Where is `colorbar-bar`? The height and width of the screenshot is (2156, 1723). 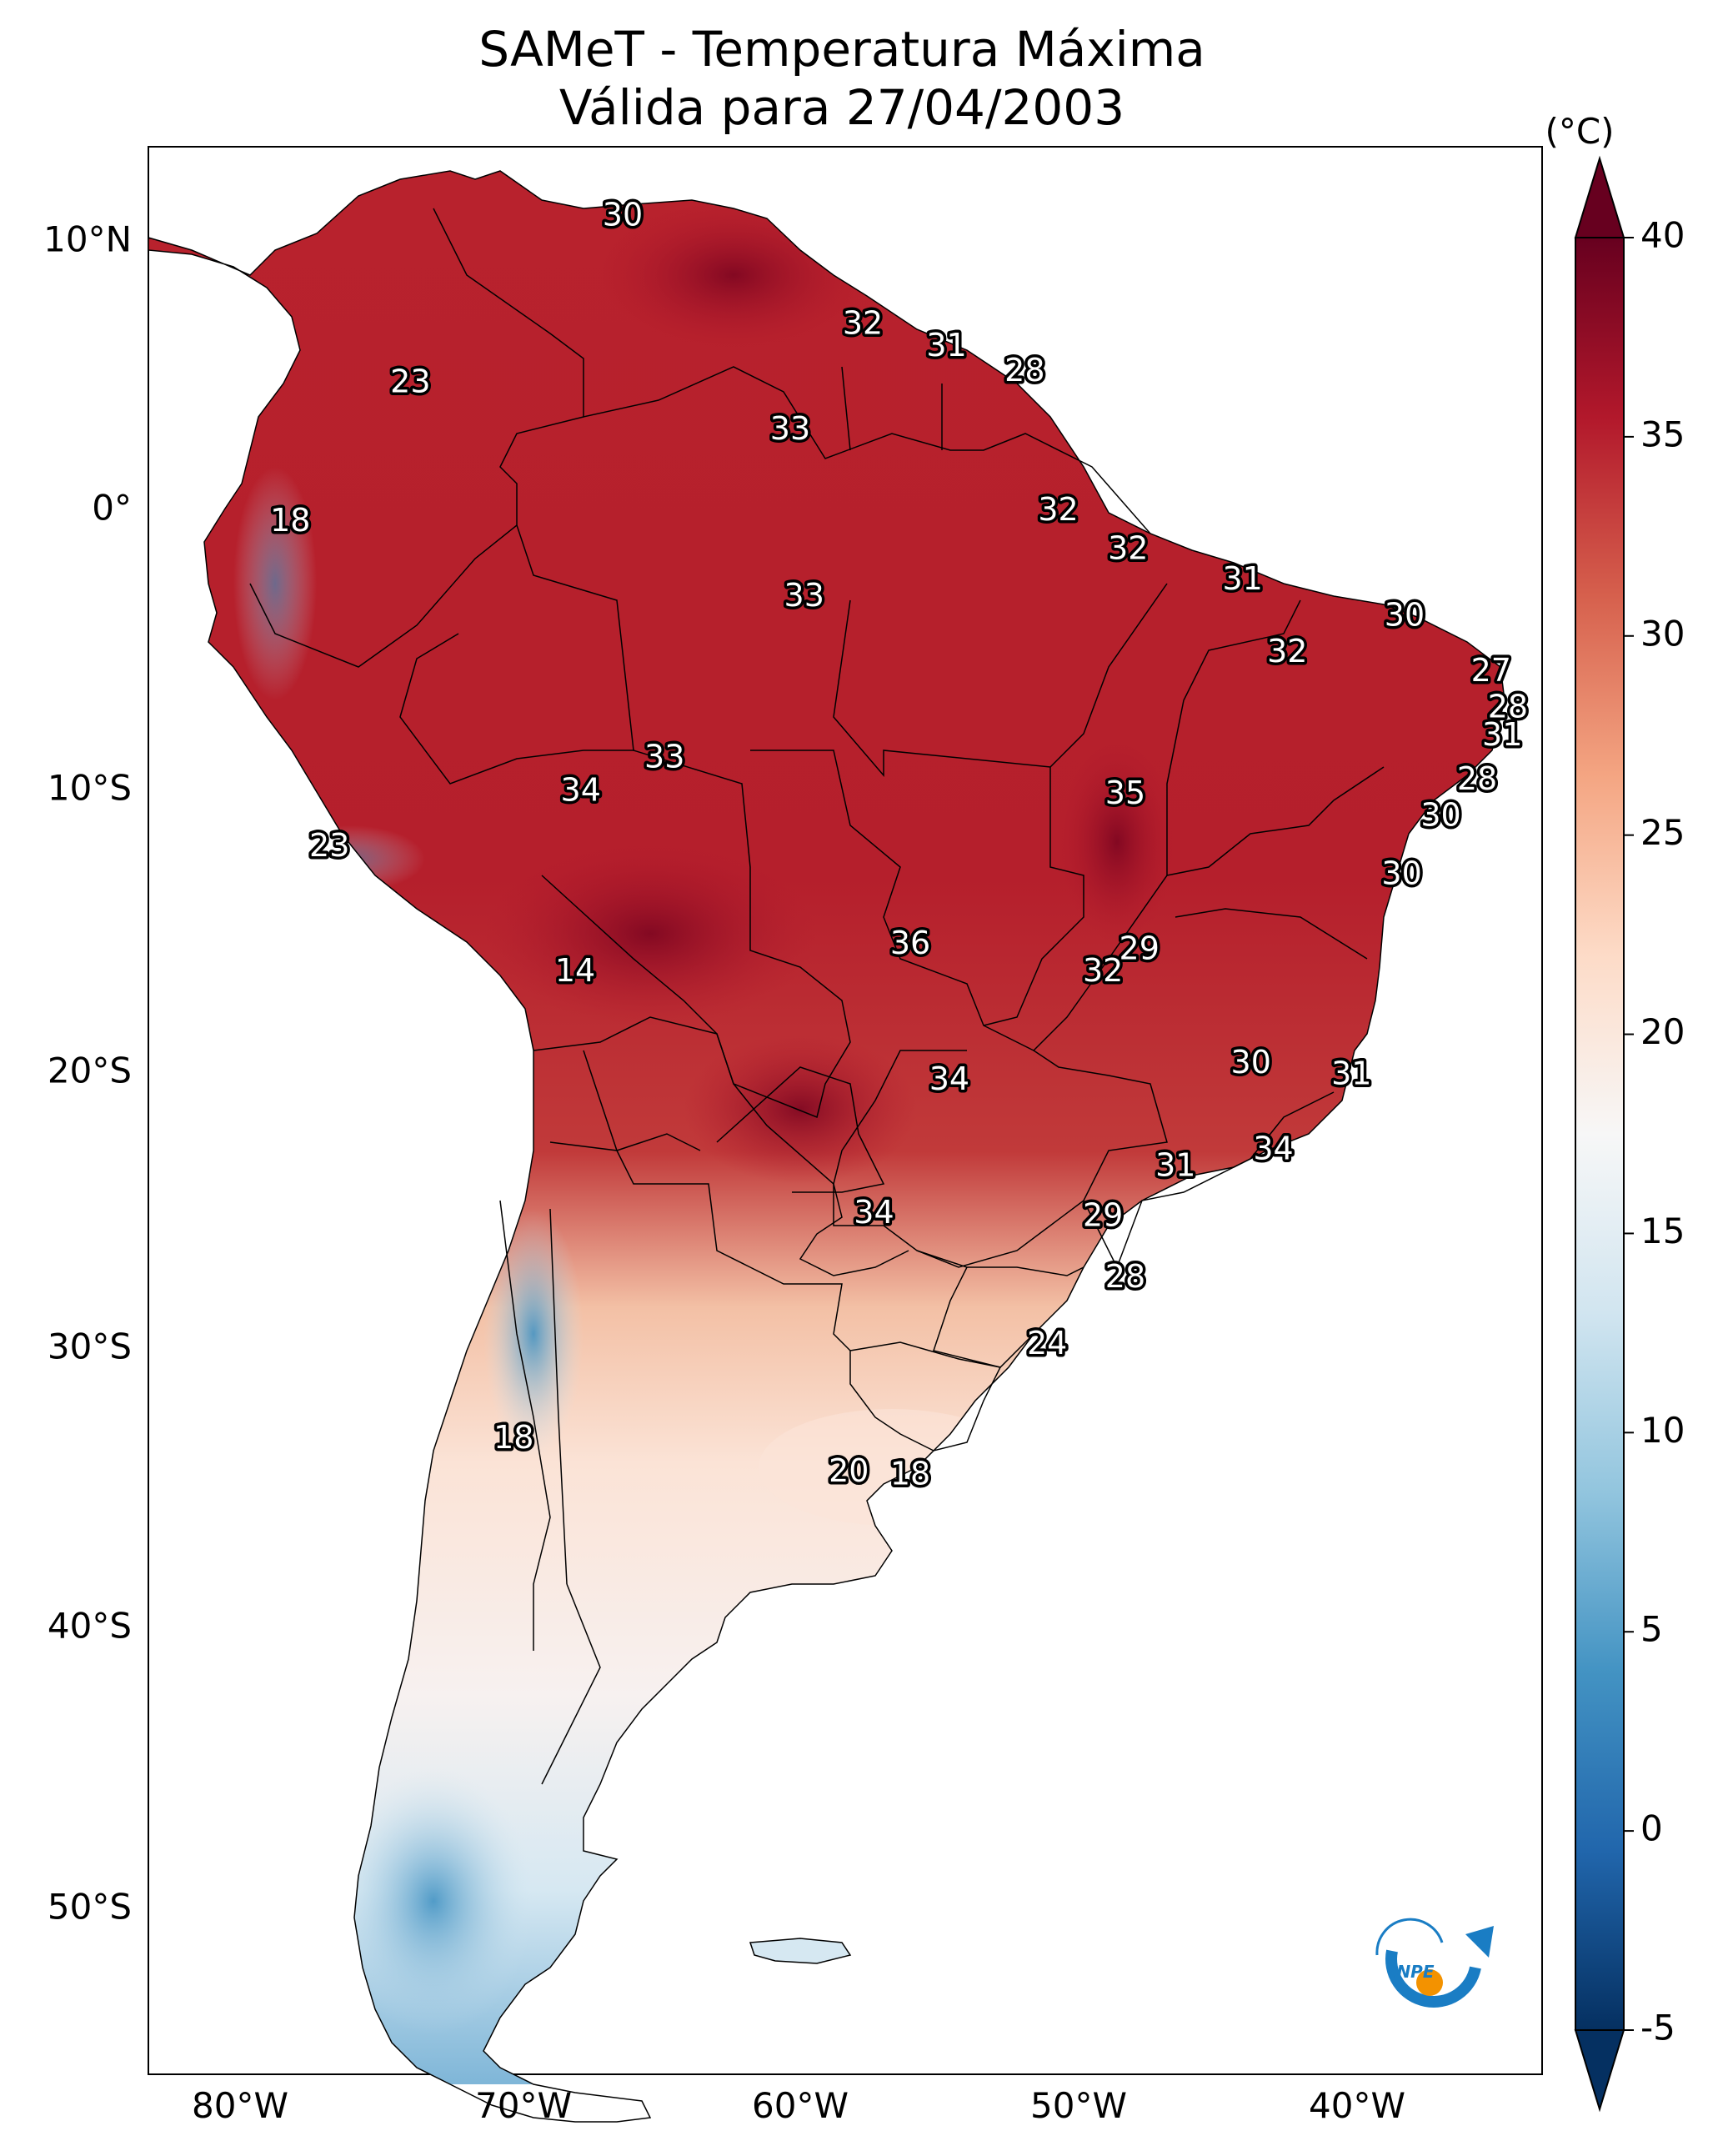 colorbar-bar is located at coordinates (1599, 1134).